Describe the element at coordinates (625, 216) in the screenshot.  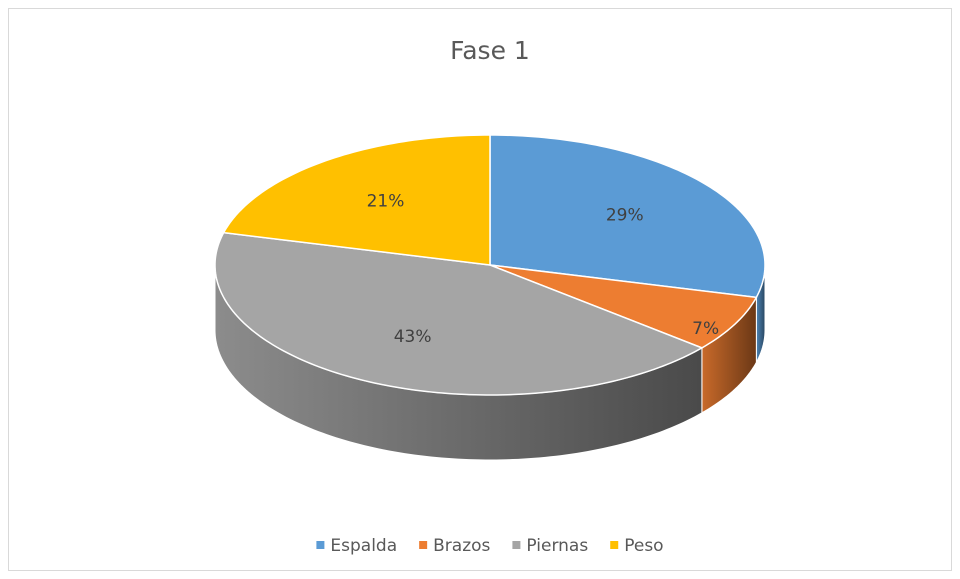
I see `data-label: 29%` at that location.